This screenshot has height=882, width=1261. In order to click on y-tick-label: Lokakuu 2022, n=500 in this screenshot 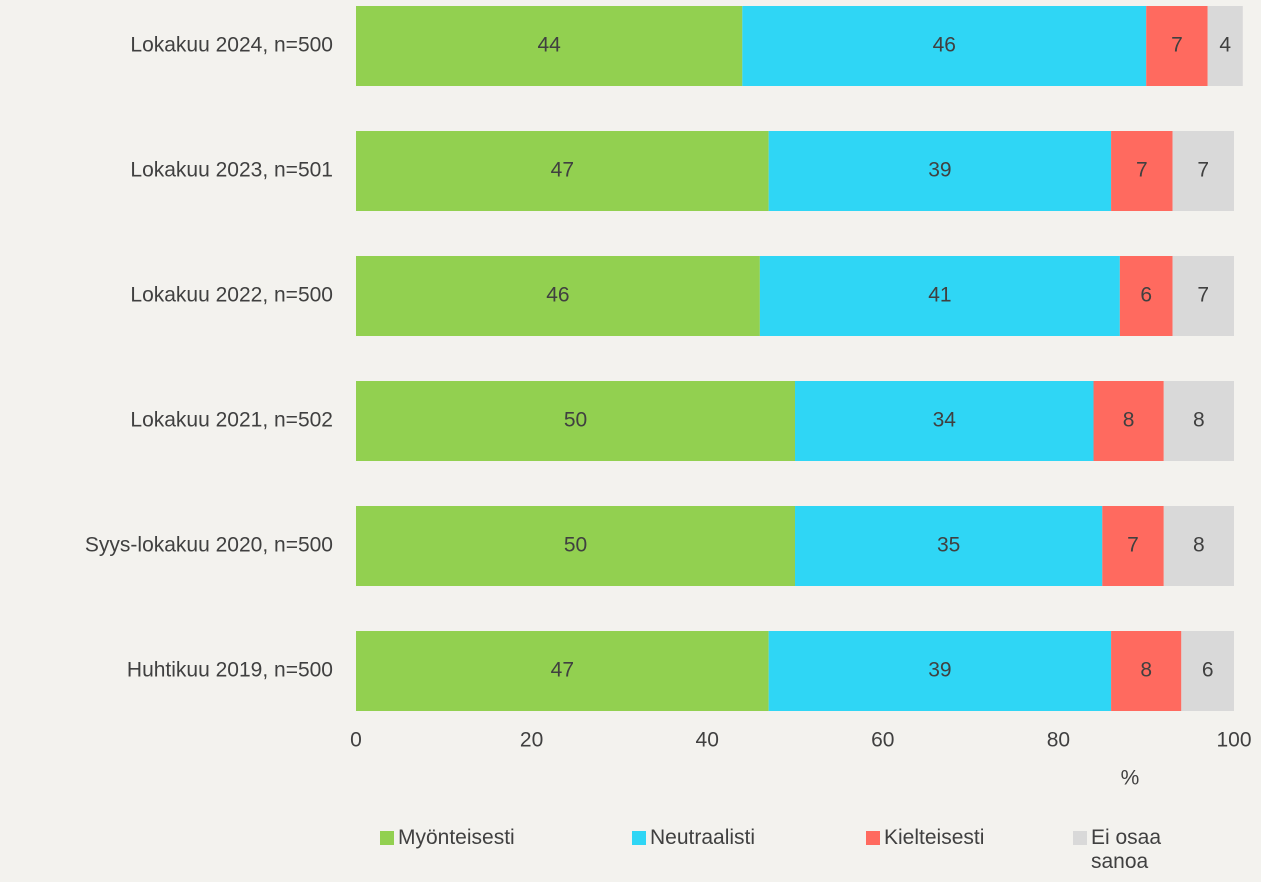, I will do `click(231, 295)`.